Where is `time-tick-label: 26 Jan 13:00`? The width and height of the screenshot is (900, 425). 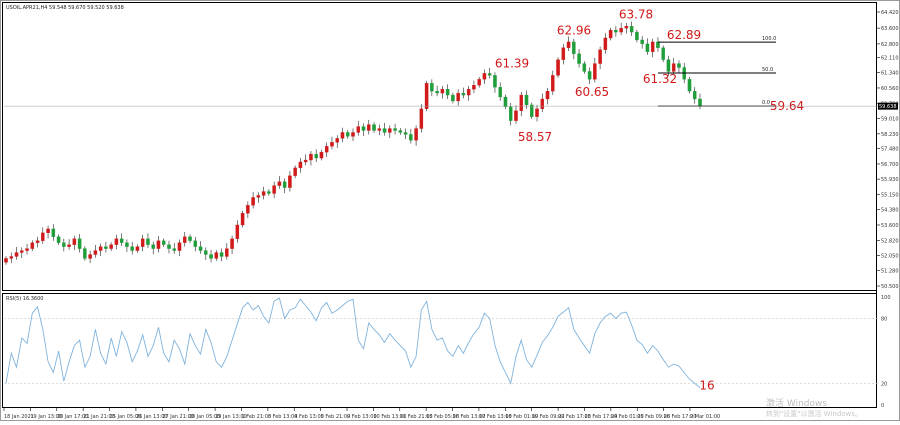
time-tick-label: 26 Jan 13:00 is located at coordinates (152, 417).